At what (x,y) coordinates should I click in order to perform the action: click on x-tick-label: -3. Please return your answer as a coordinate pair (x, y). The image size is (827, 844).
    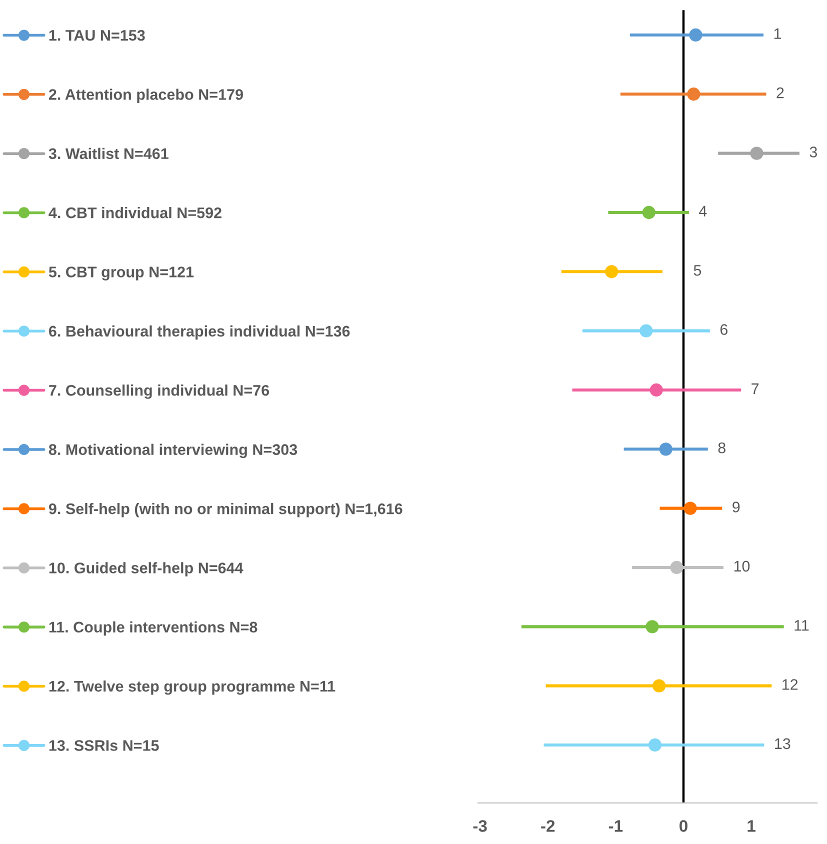
    Looking at the image, I should click on (480, 826).